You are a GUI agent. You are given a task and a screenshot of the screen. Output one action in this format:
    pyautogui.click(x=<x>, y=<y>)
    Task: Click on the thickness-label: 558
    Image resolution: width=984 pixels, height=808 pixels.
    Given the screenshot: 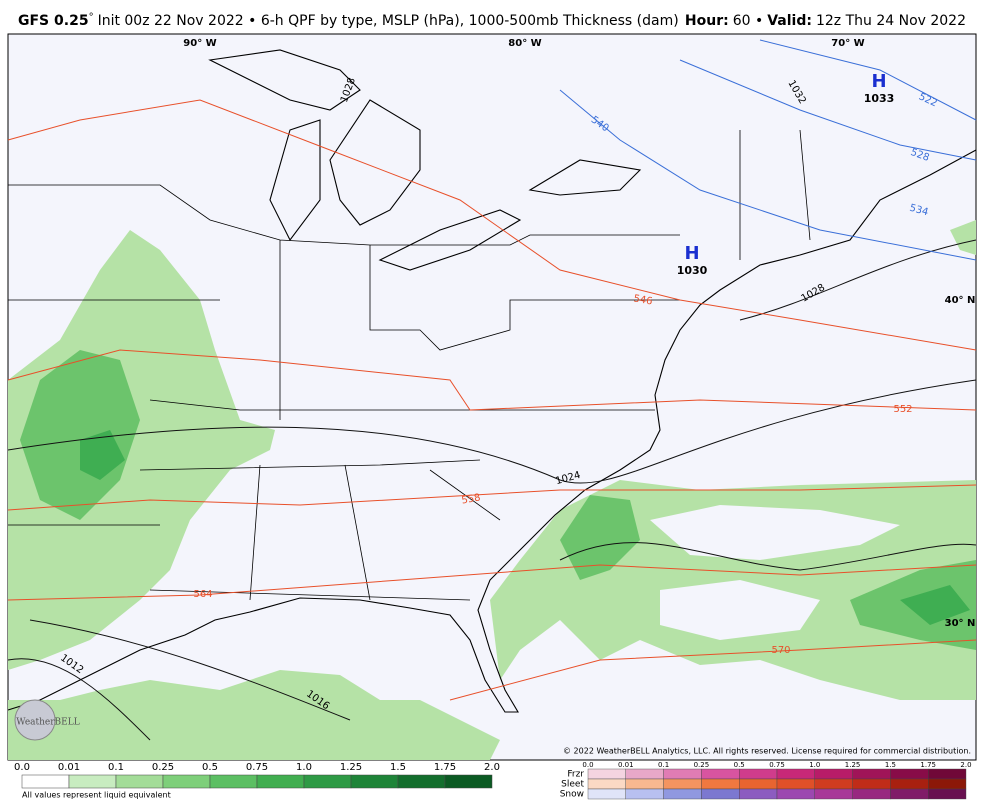 What is the action you would take?
    pyautogui.click(x=471, y=499)
    